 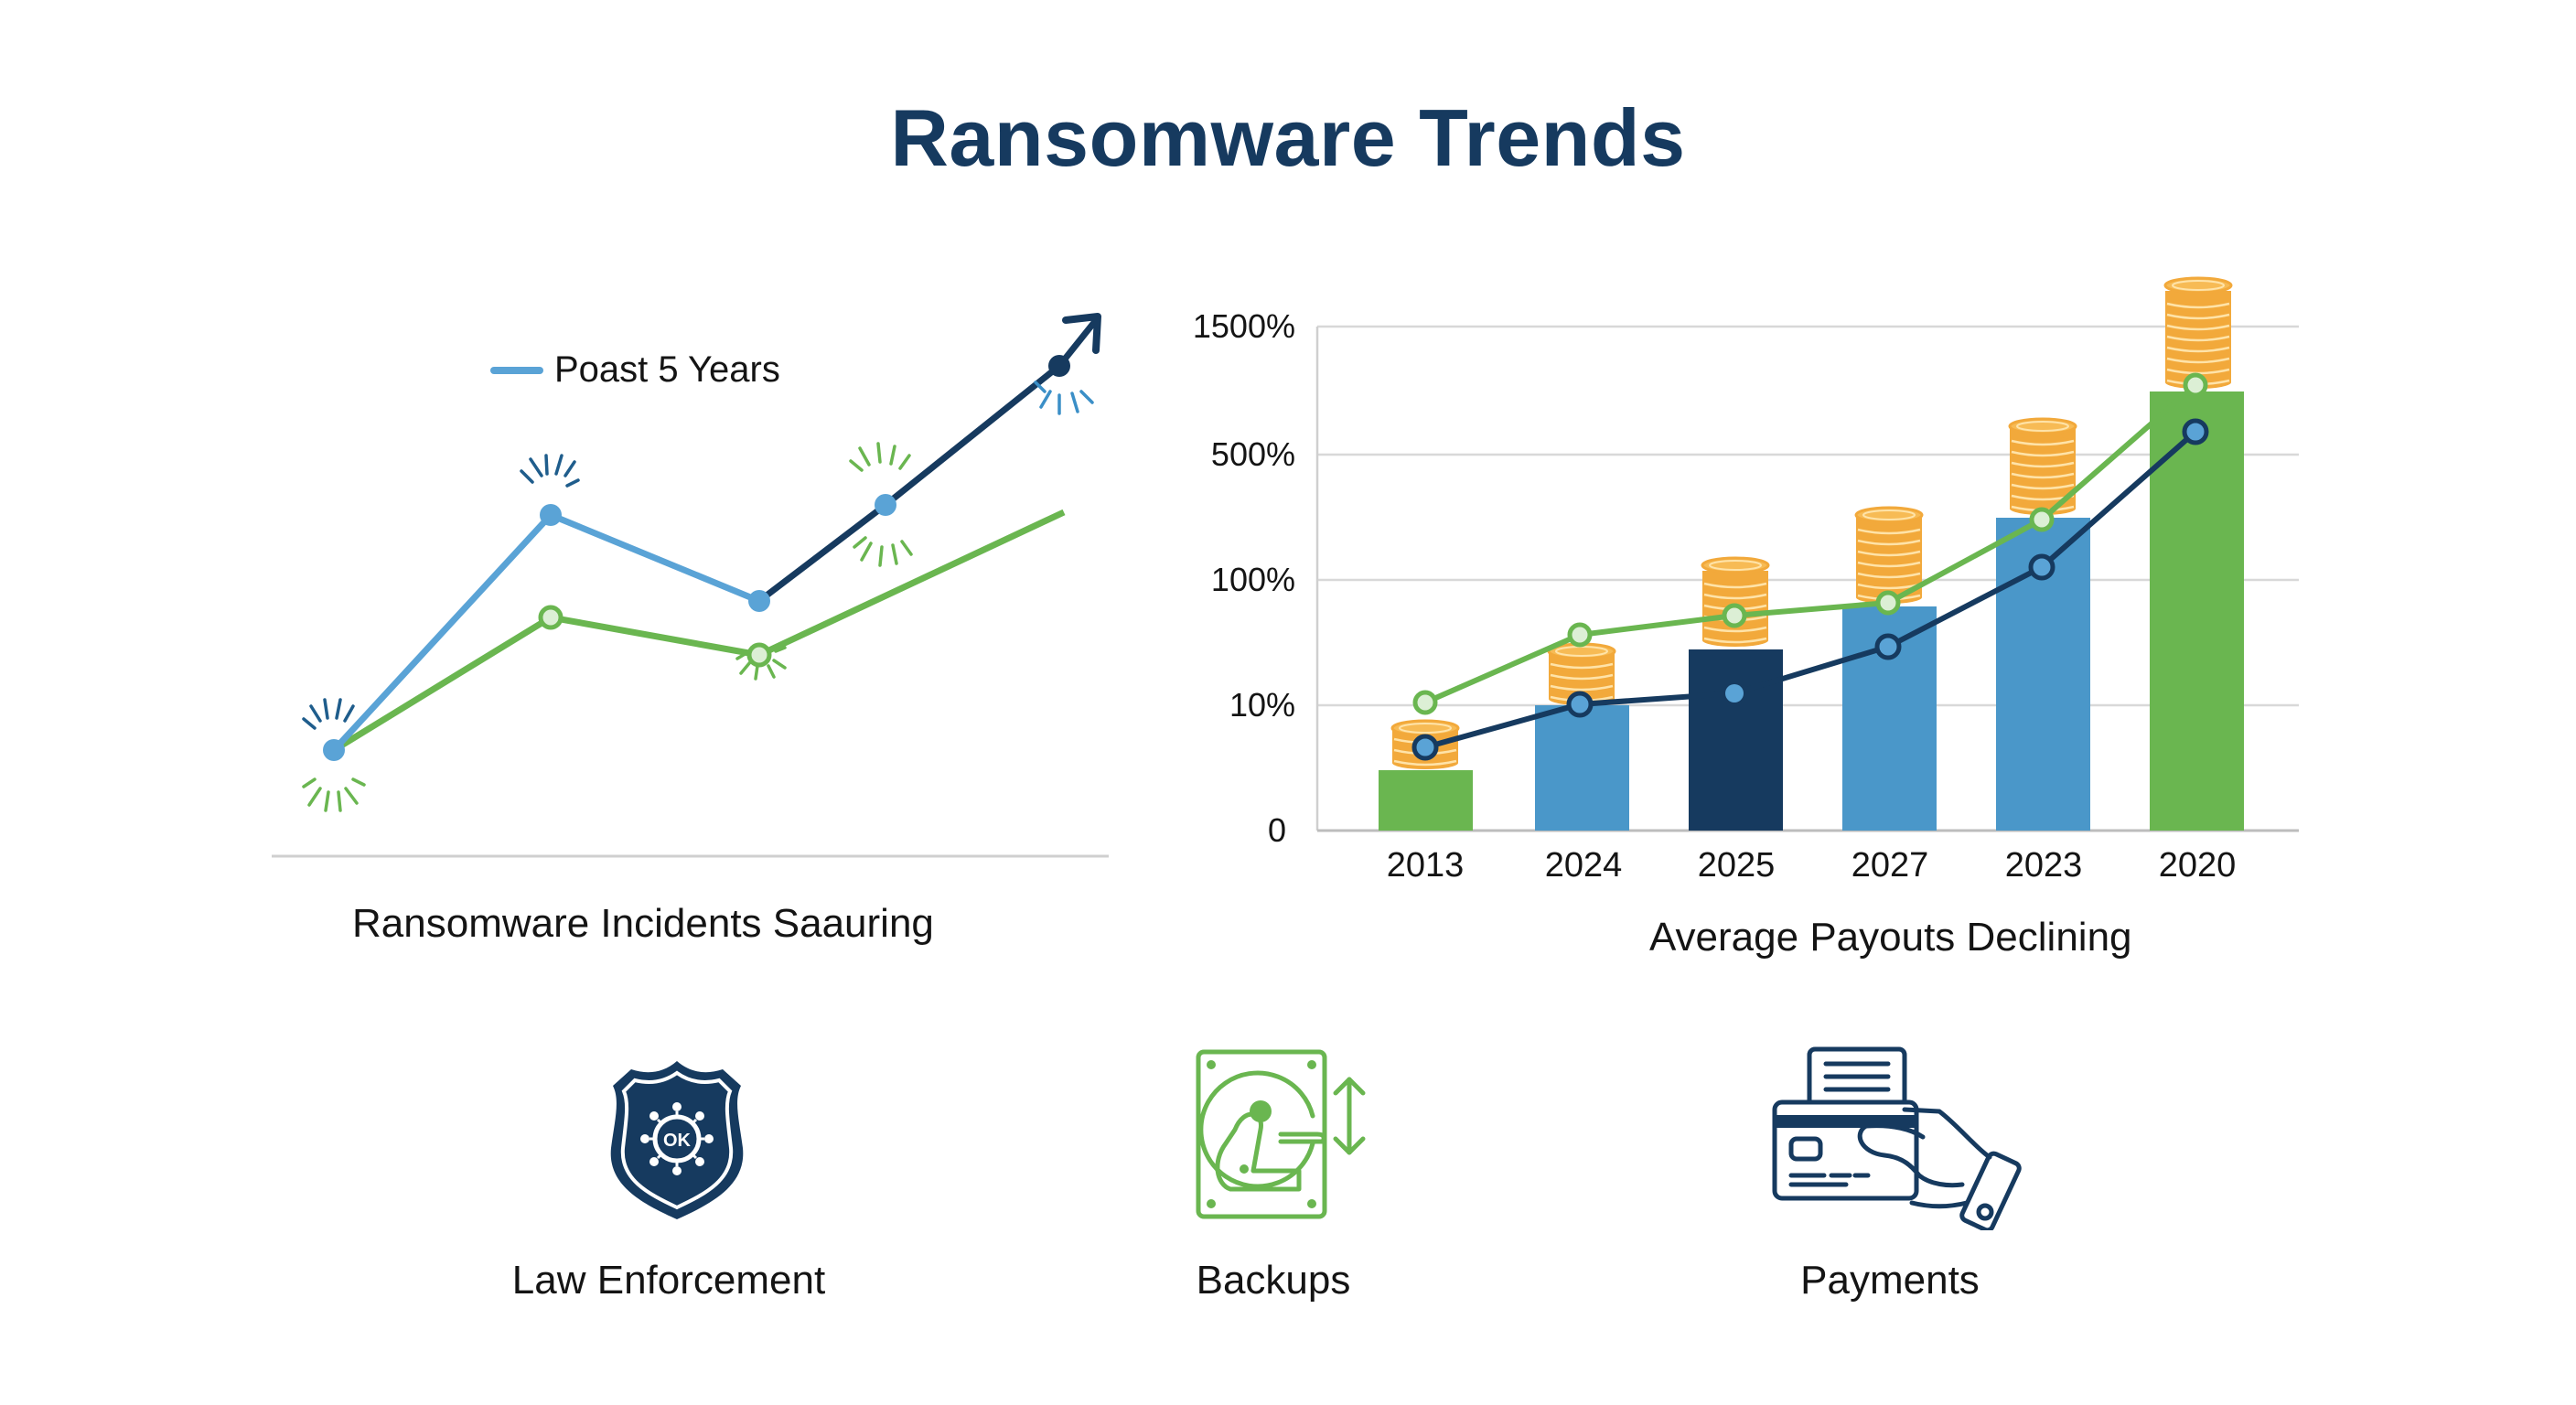 I want to click on x-tick: 2020, so click(x=2198, y=865).